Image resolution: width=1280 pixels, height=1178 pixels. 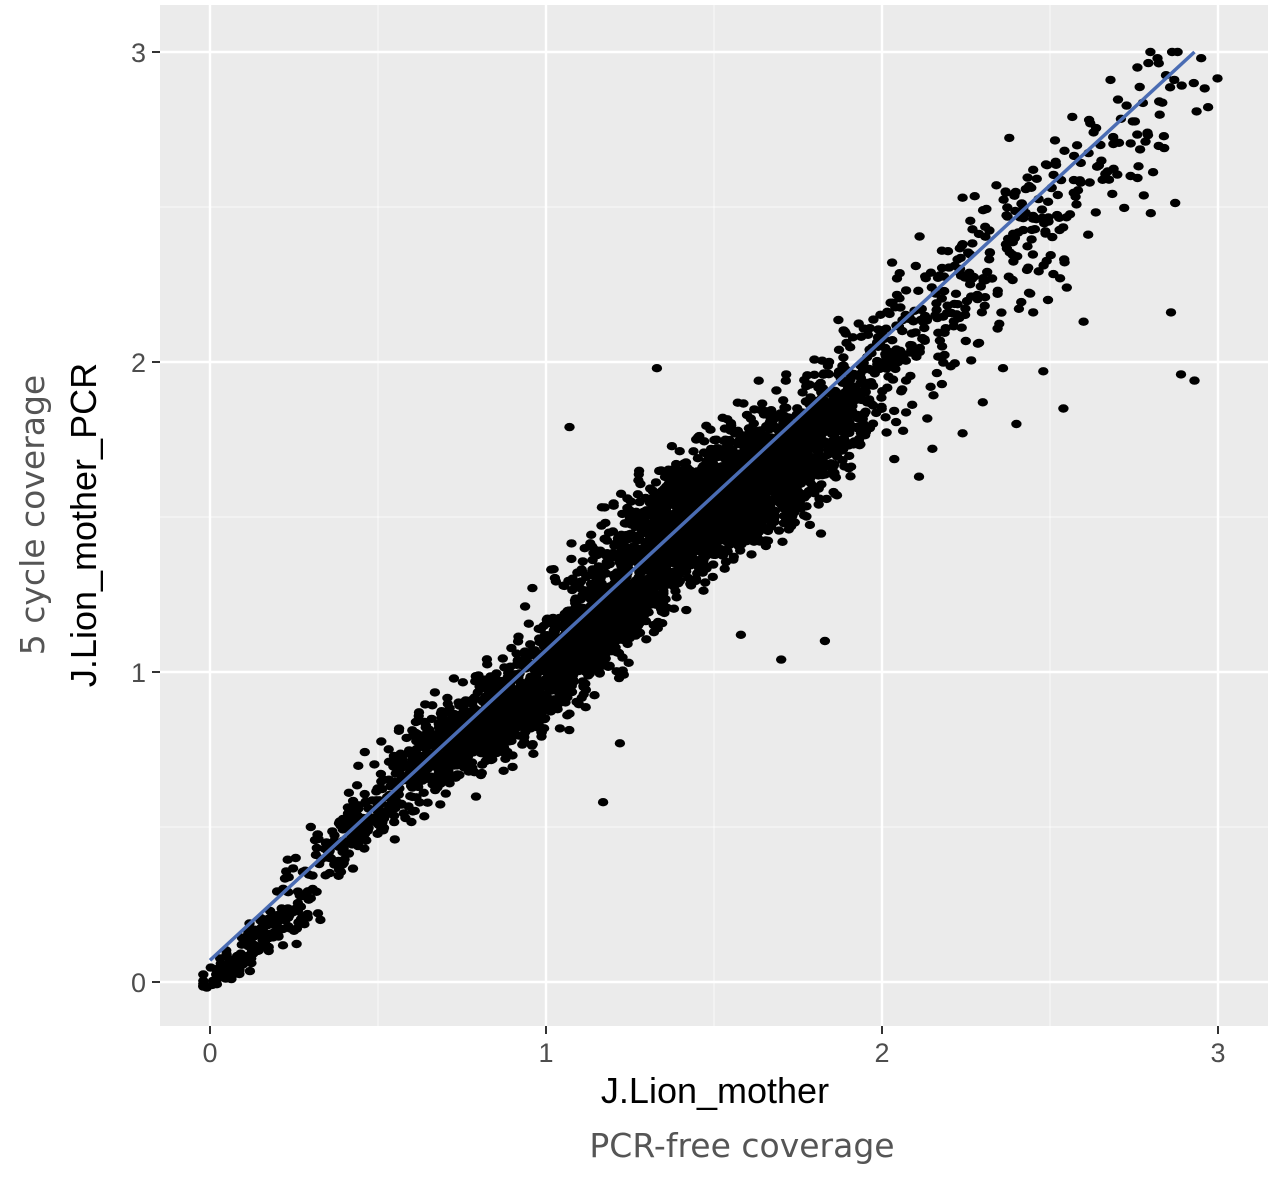 I want to click on y-tick-label: 3, so click(x=138, y=53).